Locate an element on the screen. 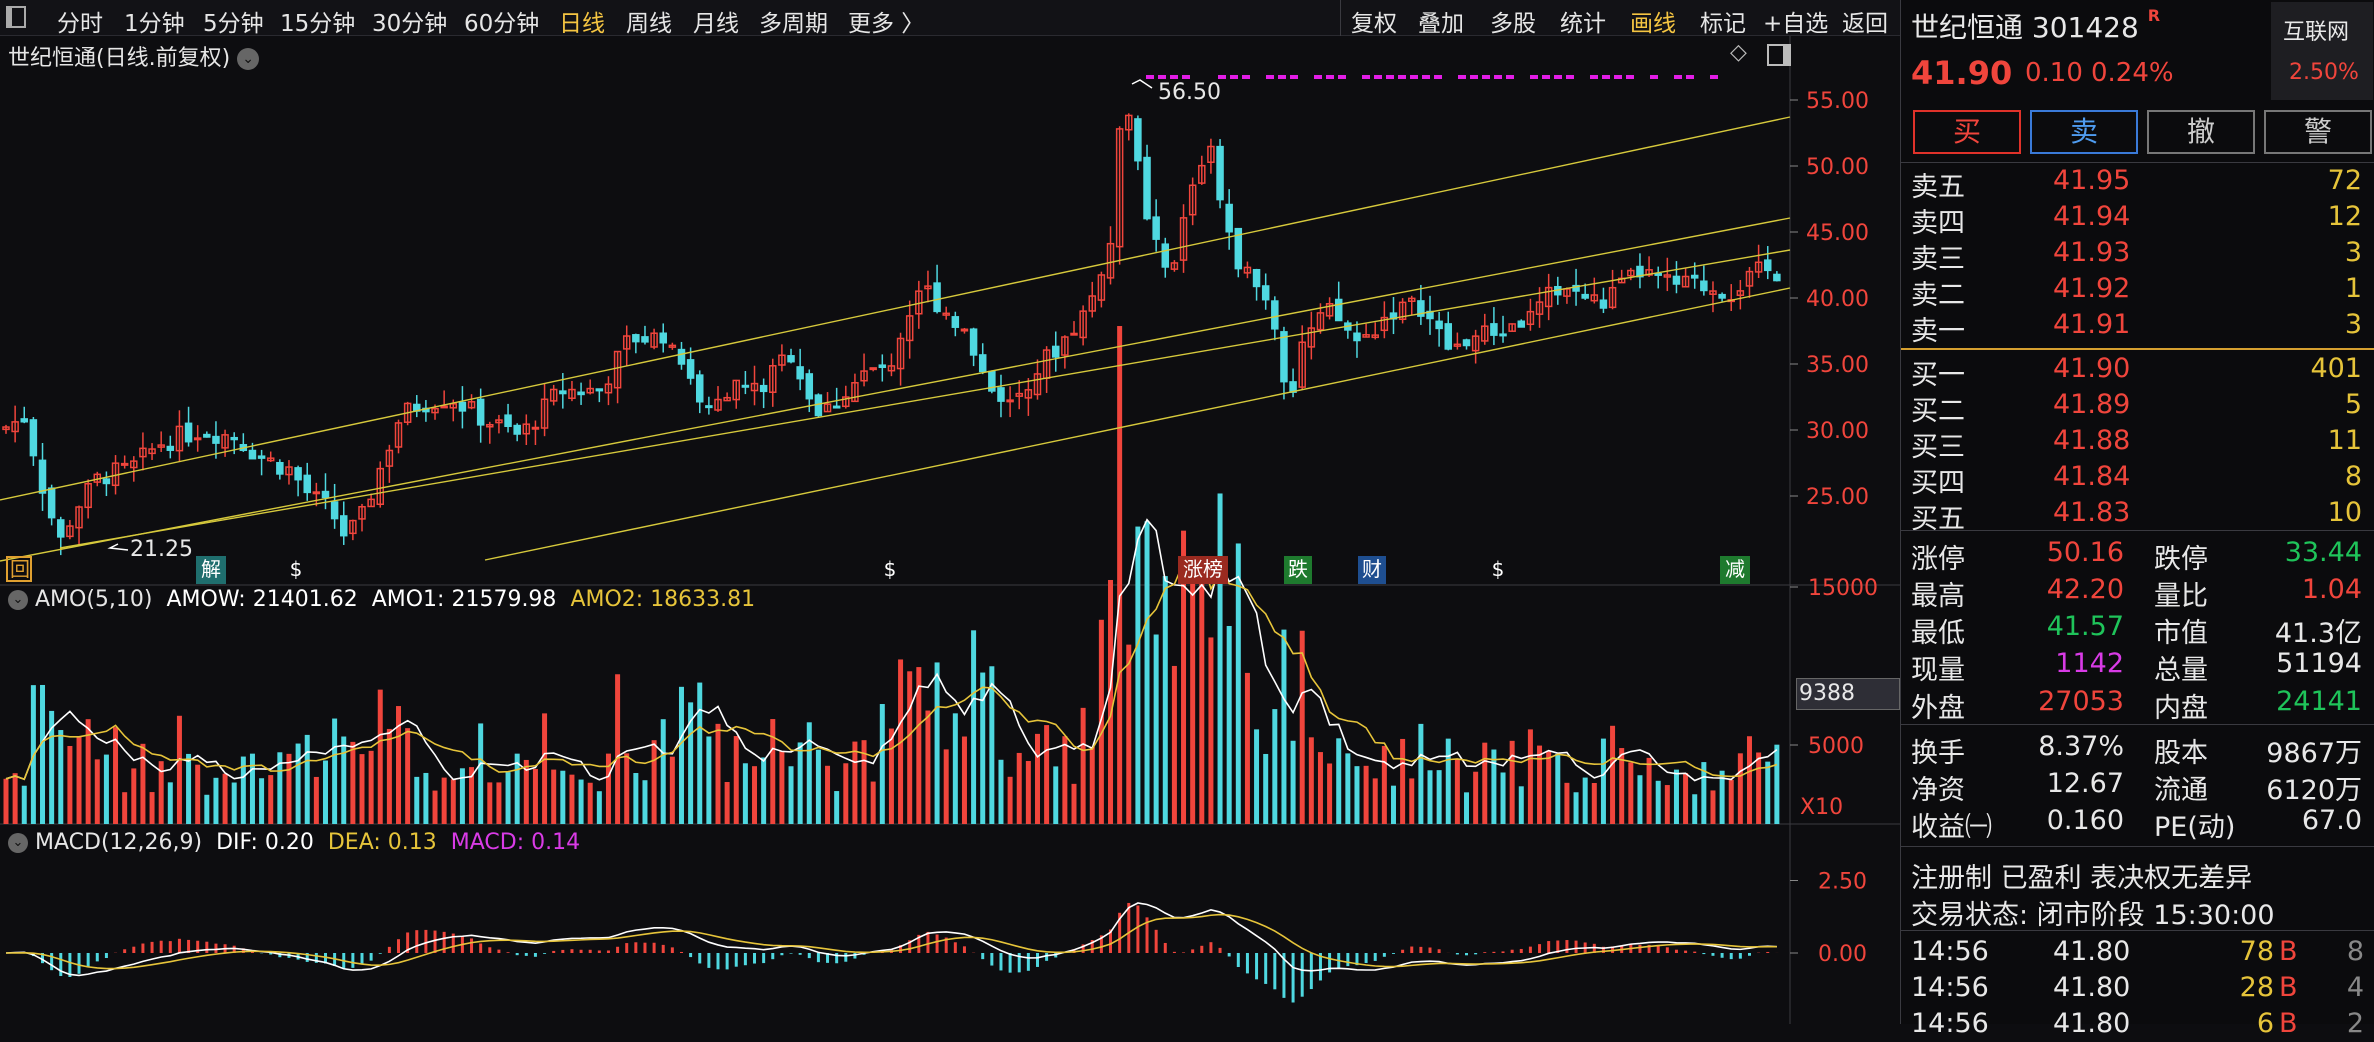  sector-box: 互联网 2.50% is located at coordinates (2322, 51).